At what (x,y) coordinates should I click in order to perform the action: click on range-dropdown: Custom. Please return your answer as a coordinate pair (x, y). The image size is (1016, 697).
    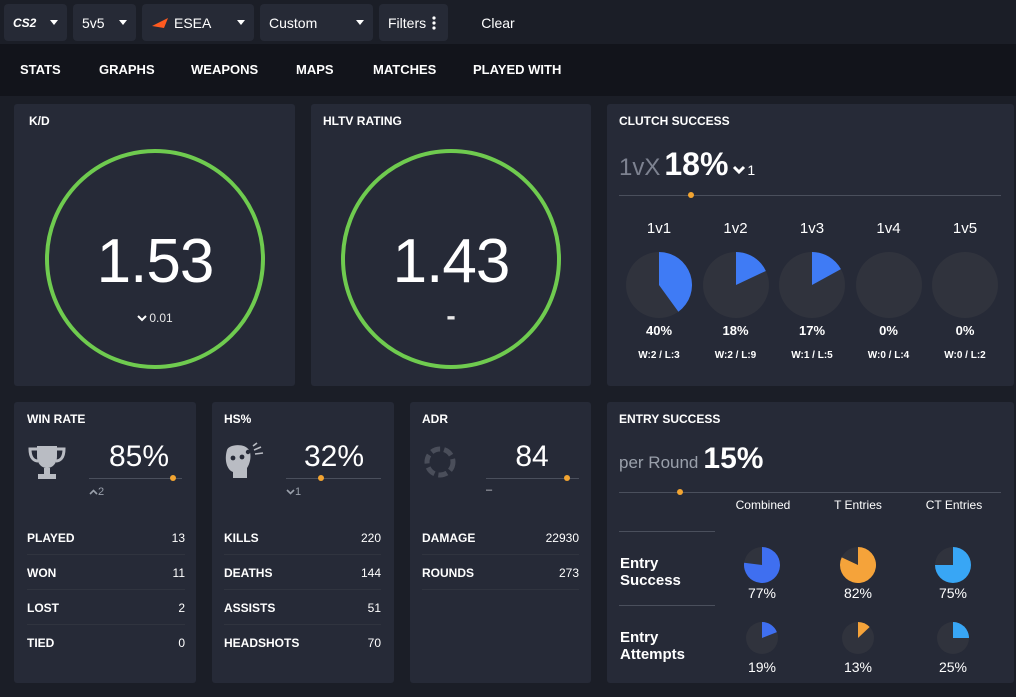
    Looking at the image, I should click on (316, 22).